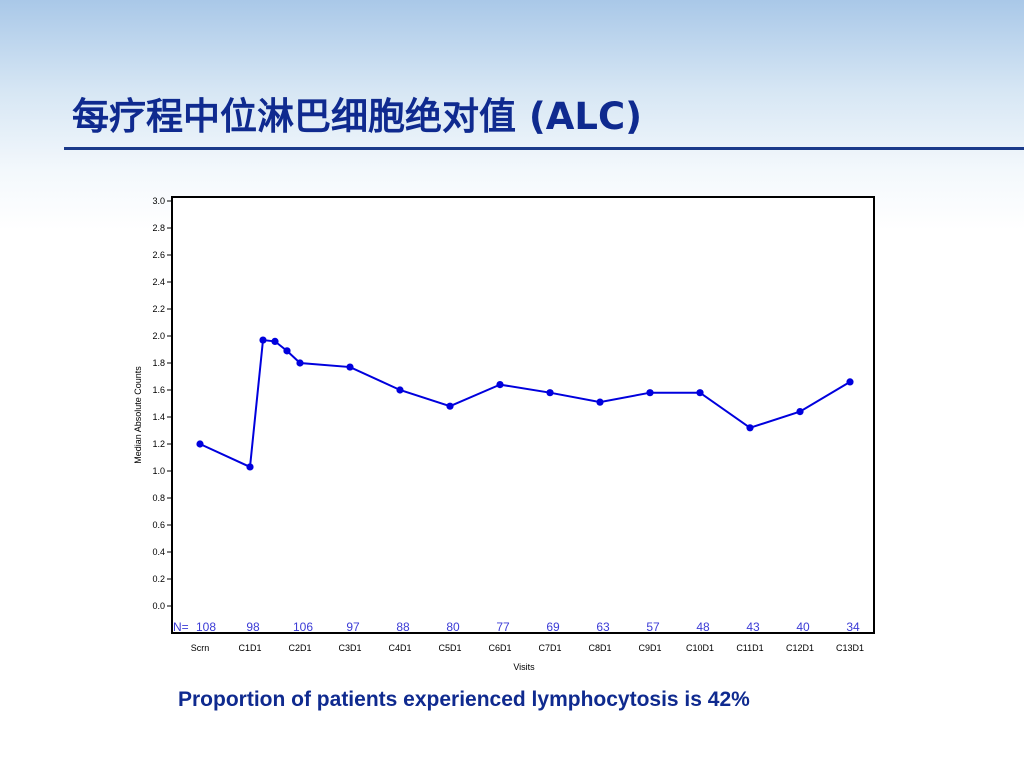 Image resolution: width=1024 pixels, height=768 pixels. What do you see at coordinates (850, 648) in the screenshot?
I see `x-tick-label: C13D1` at bounding box center [850, 648].